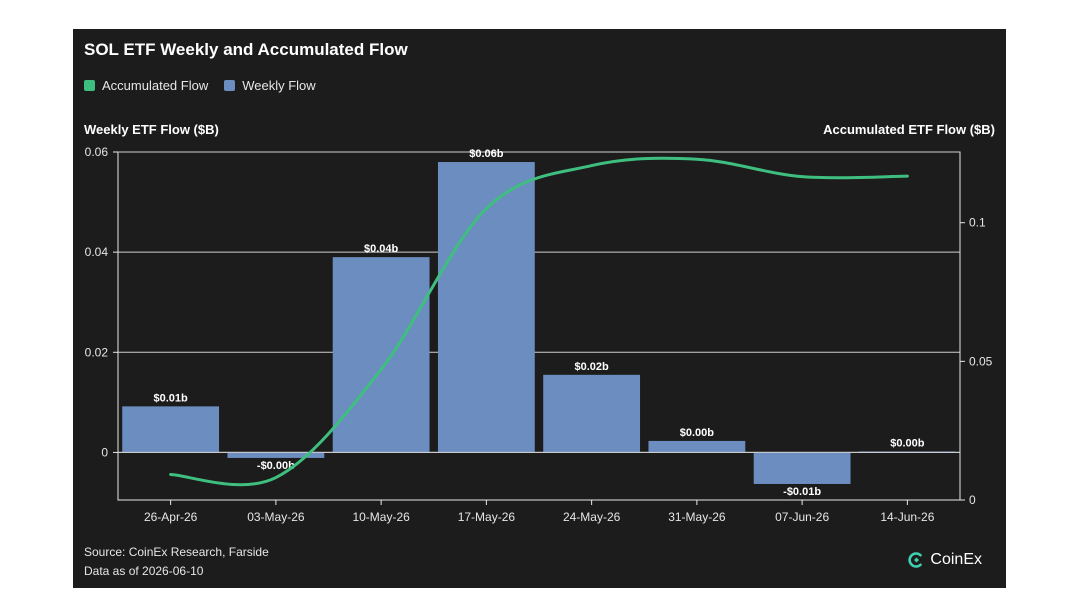  Describe the element at coordinates (89, 85) in the screenshot. I see `legend-swatch-accumulated` at that location.